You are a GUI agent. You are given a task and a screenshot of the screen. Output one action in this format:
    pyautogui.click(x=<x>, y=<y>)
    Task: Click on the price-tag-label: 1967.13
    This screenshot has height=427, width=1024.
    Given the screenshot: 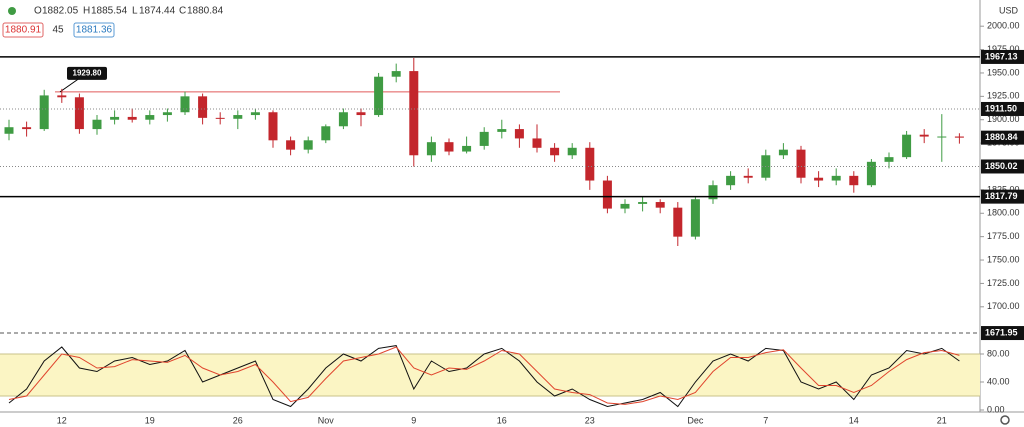 What is the action you would take?
    pyautogui.click(x=1001, y=56)
    